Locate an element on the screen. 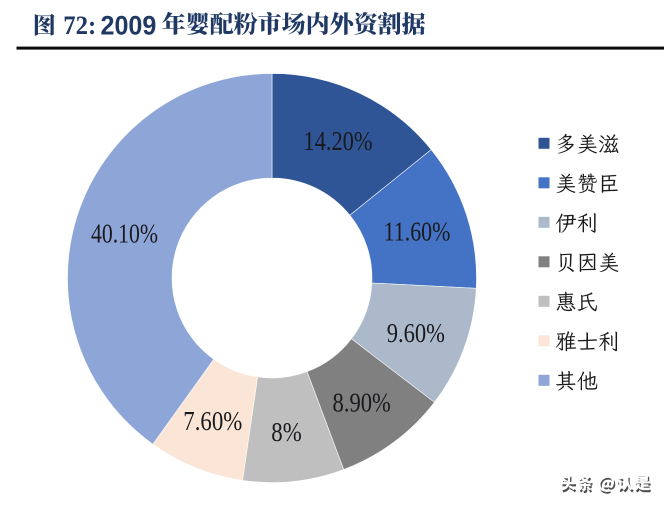  svg-text: 11.60% is located at coordinates (417, 232).